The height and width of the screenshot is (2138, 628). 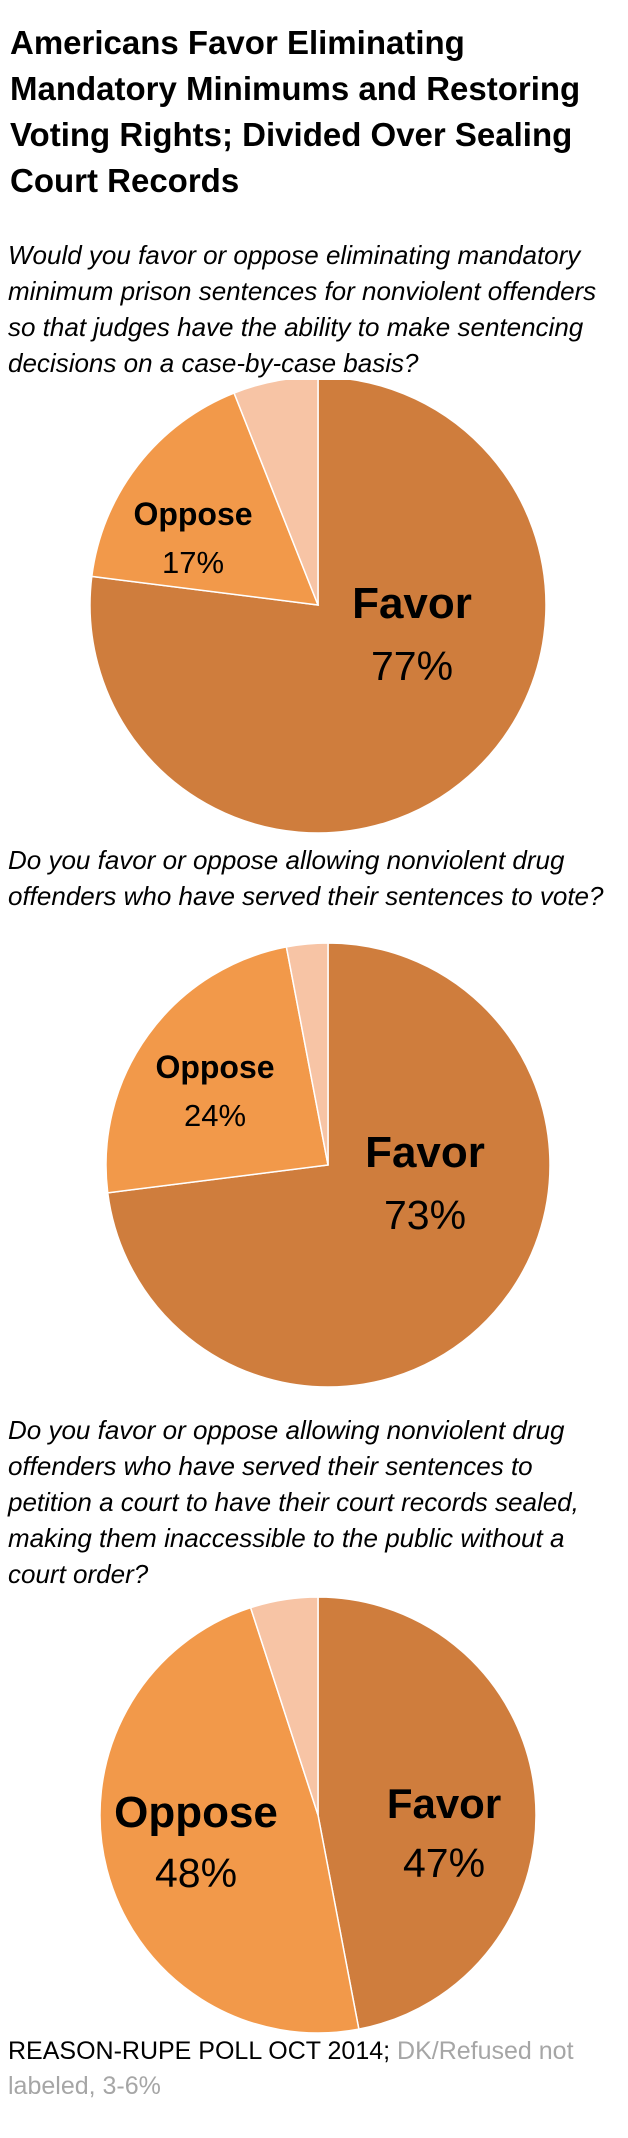 What do you see at coordinates (291, 2068) in the screenshot?
I see `dk-note: DK/Refused not labeled, 3-6%` at bounding box center [291, 2068].